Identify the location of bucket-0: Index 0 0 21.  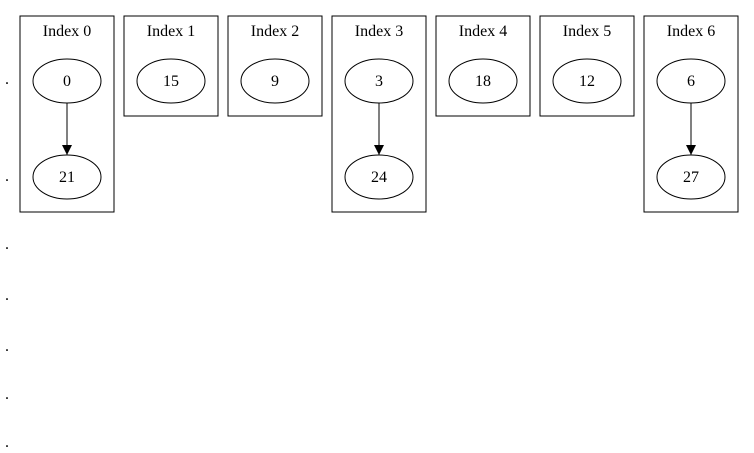
(67, 114).